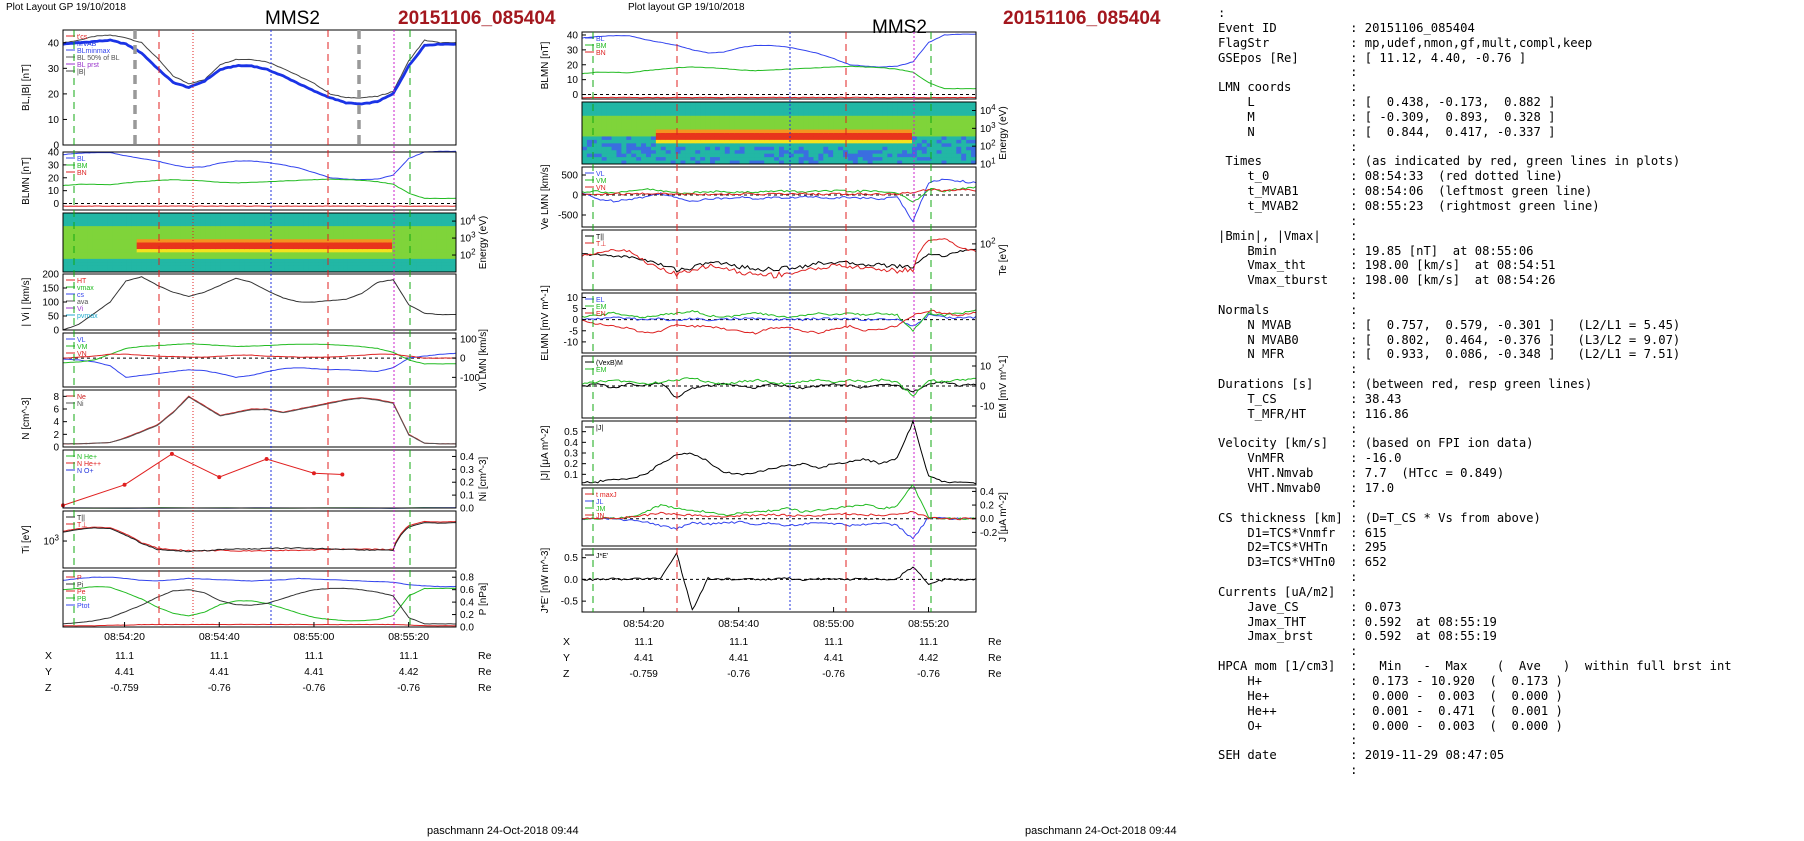  Describe the element at coordinates (573, 50) in the screenshot. I see `y-tick-label: 30` at that location.